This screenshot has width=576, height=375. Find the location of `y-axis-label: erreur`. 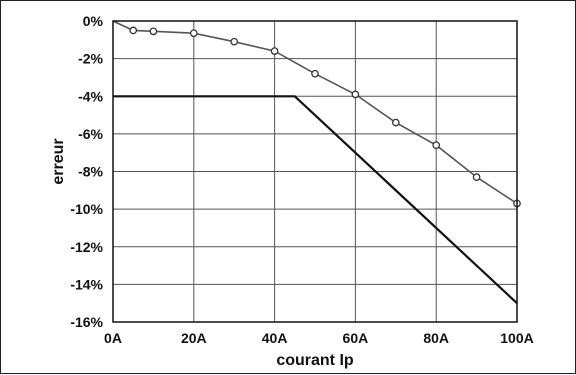

y-axis-label: erreur is located at coordinates (58, 161).